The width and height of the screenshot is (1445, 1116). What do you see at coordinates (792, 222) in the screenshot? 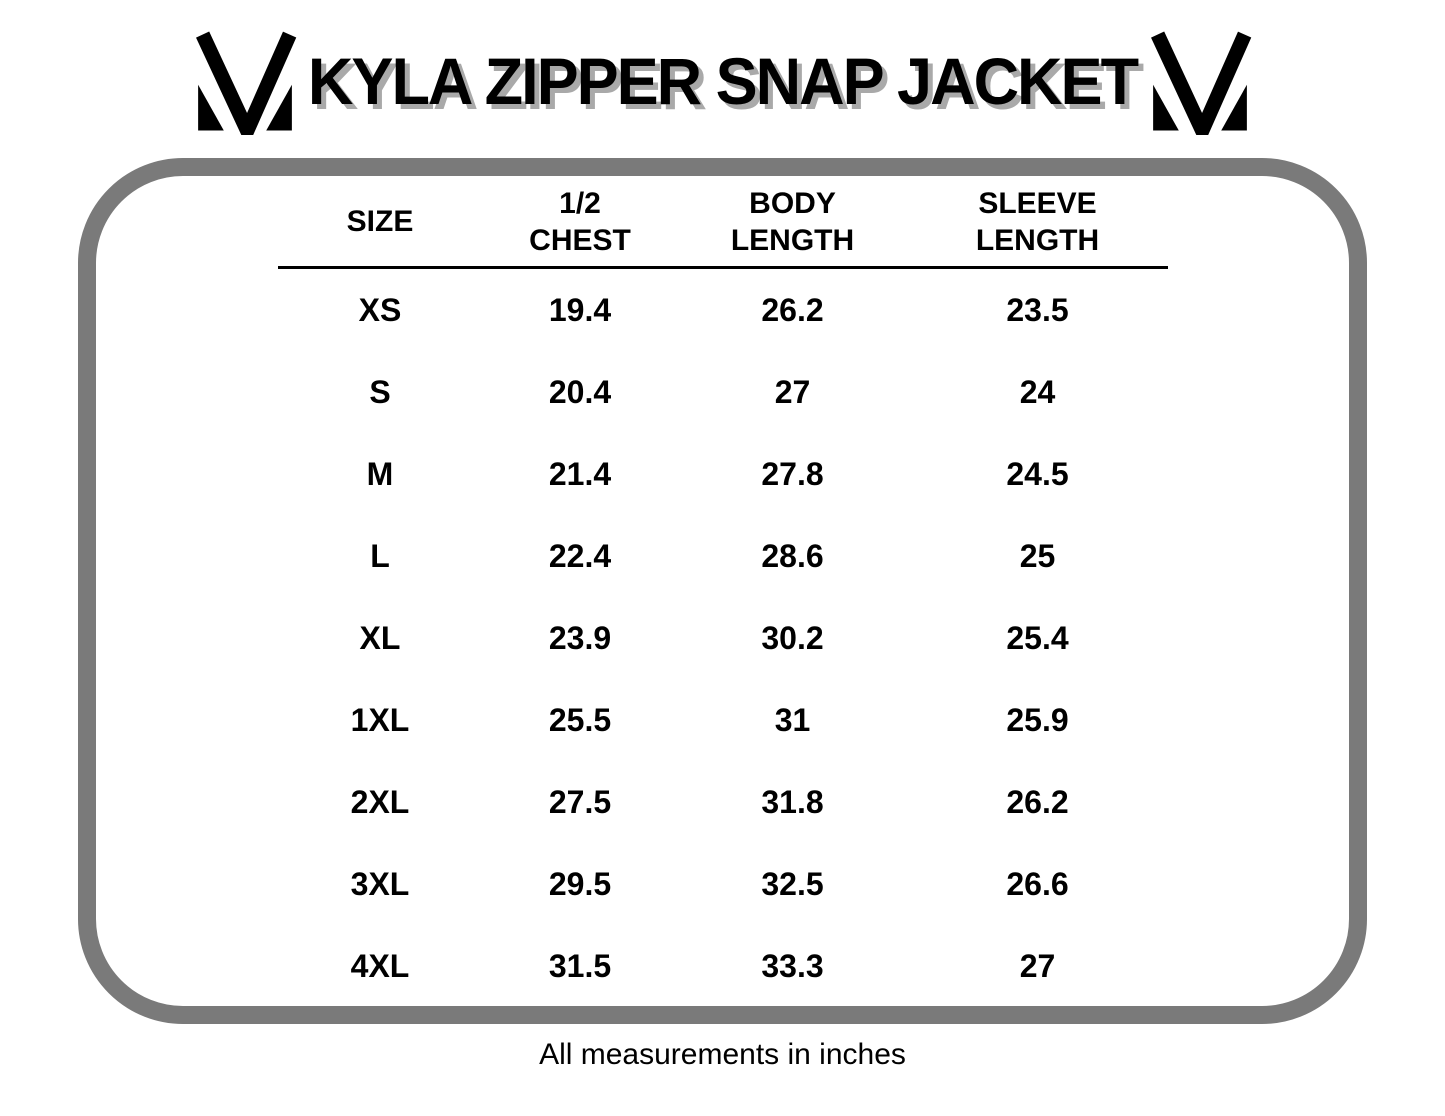
I see `column-header-body-length: BODY LENGTH` at bounding box center [792, 222].